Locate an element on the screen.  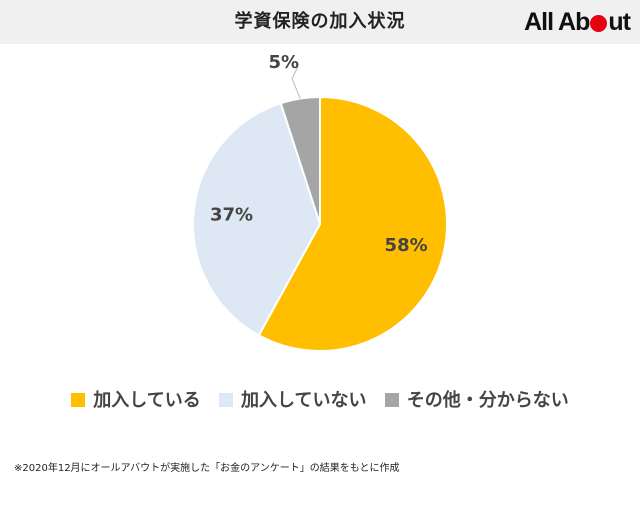
logo-text-end: ut is located at coordinates (619, 22).